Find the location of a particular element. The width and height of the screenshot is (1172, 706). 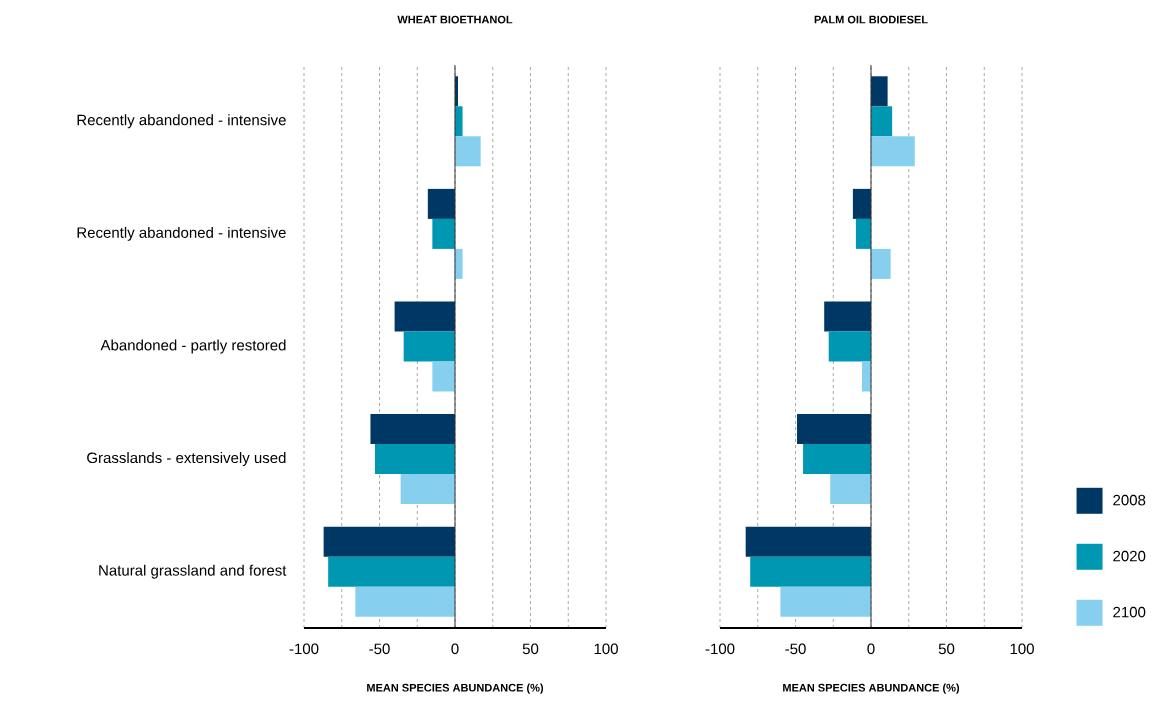

legend-label: 2100 is located at coordinates (1129, 612).